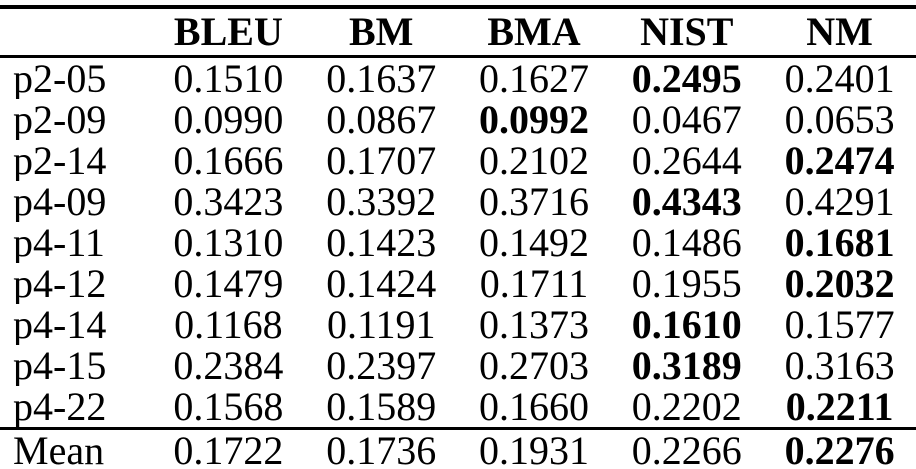 This screenshot has width=916, height=469. What do you see at coordinates (533, 201) in the screenshot?
I see `value-cell: 0.3716` at bounding box center [533, 201].